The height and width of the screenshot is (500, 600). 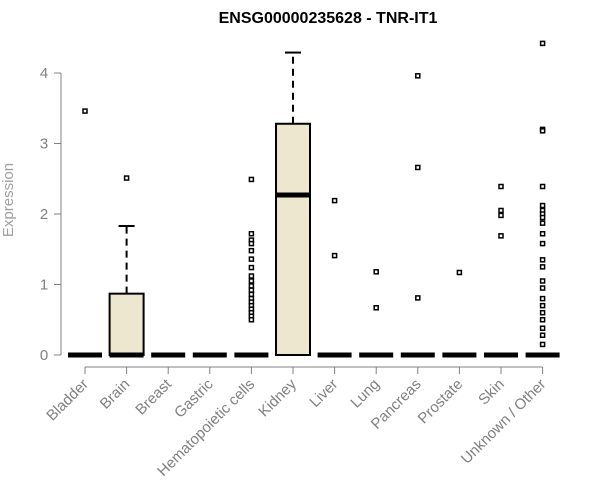 I want to click on y-tick-label: 2, so click(x=44, y=214).